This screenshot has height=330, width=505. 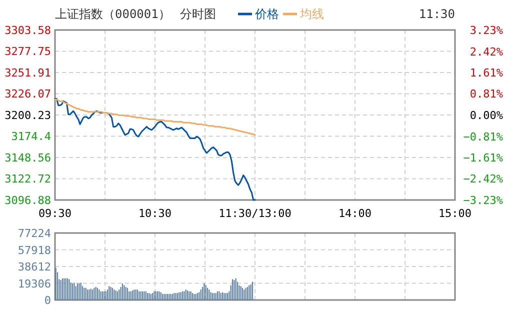 What do you see at coordinates (455, 213) in the screenshot?
I see `x-tick-label: 15:00` at bounding box center [455, 213].